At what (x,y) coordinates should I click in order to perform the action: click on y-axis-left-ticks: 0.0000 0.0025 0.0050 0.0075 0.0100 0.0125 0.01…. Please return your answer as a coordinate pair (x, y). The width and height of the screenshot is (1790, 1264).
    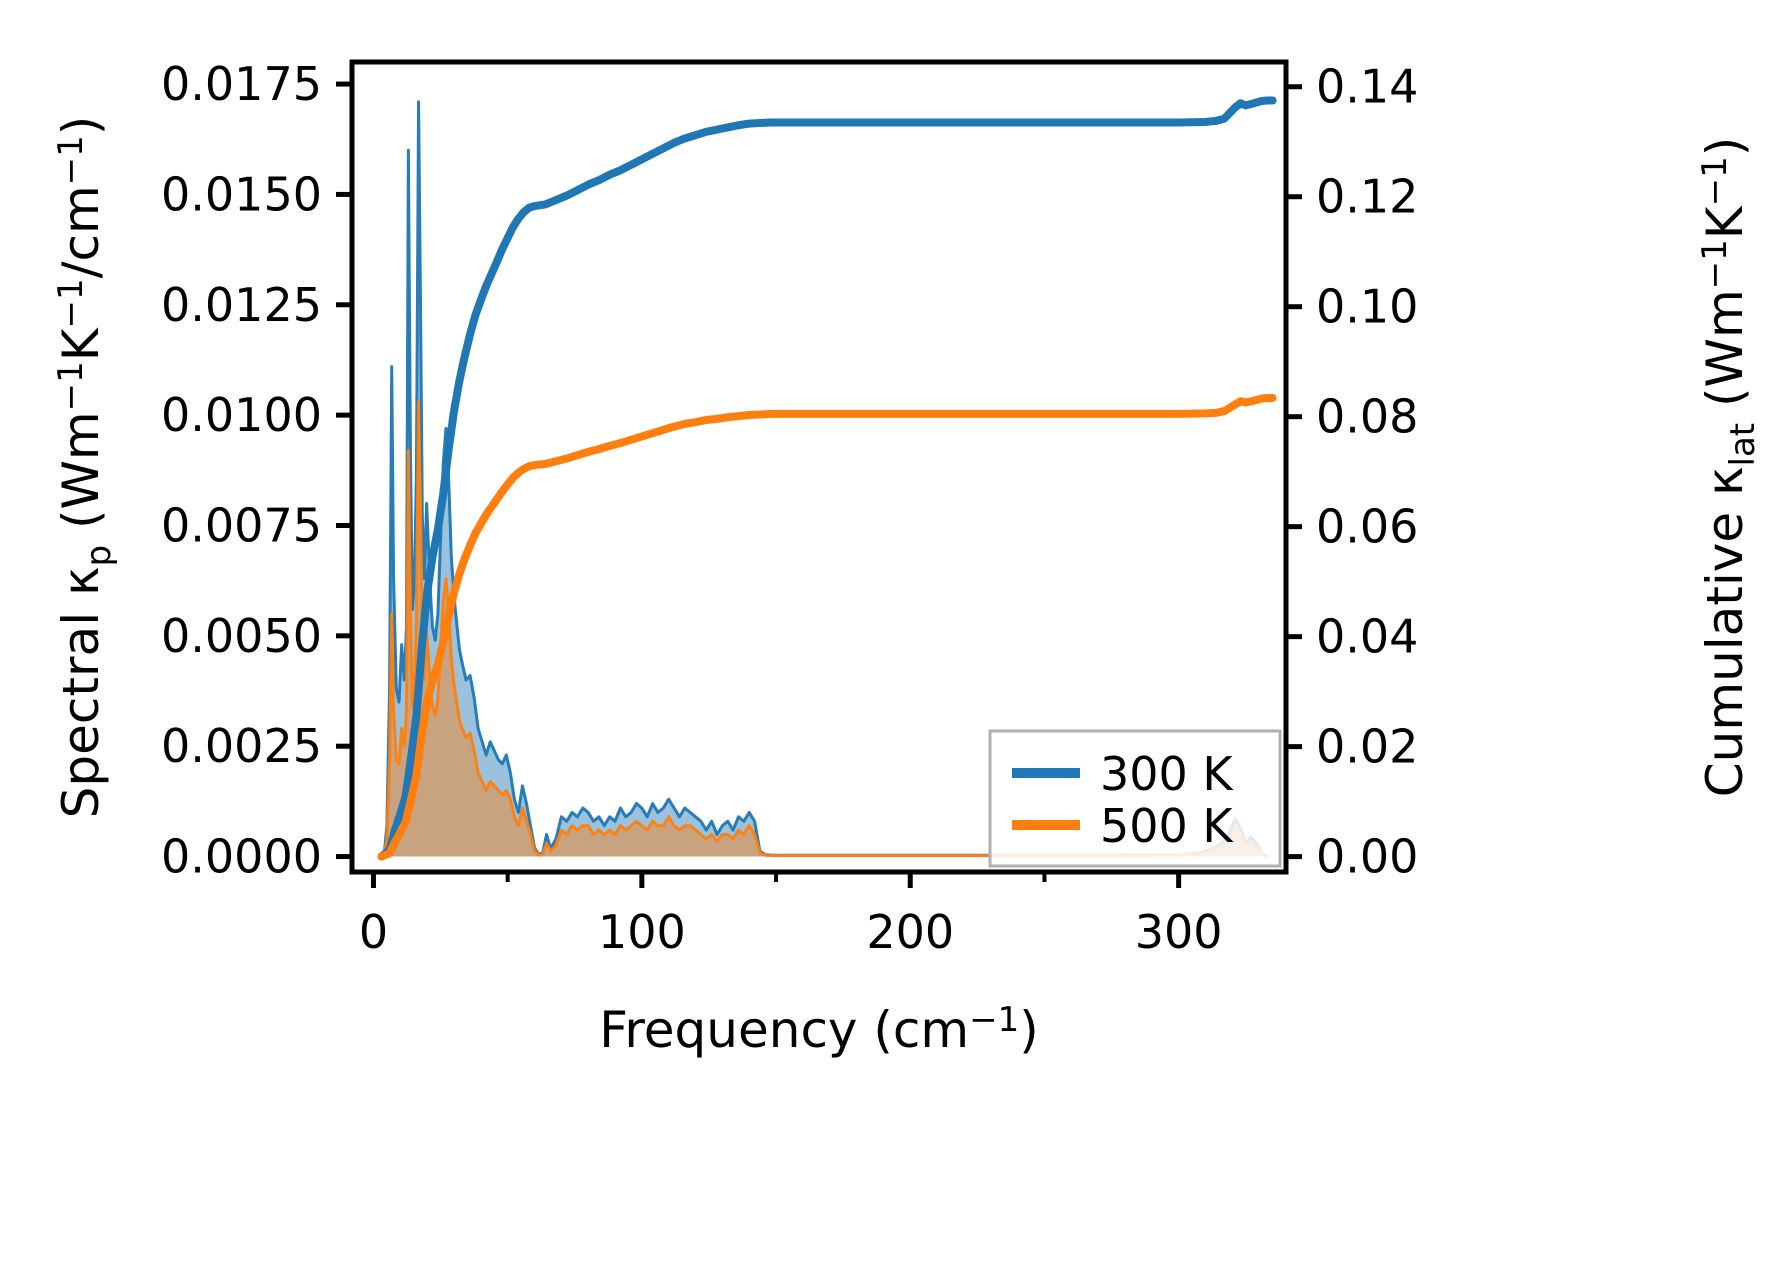
    Looking at the image, I should click on (256, 470).